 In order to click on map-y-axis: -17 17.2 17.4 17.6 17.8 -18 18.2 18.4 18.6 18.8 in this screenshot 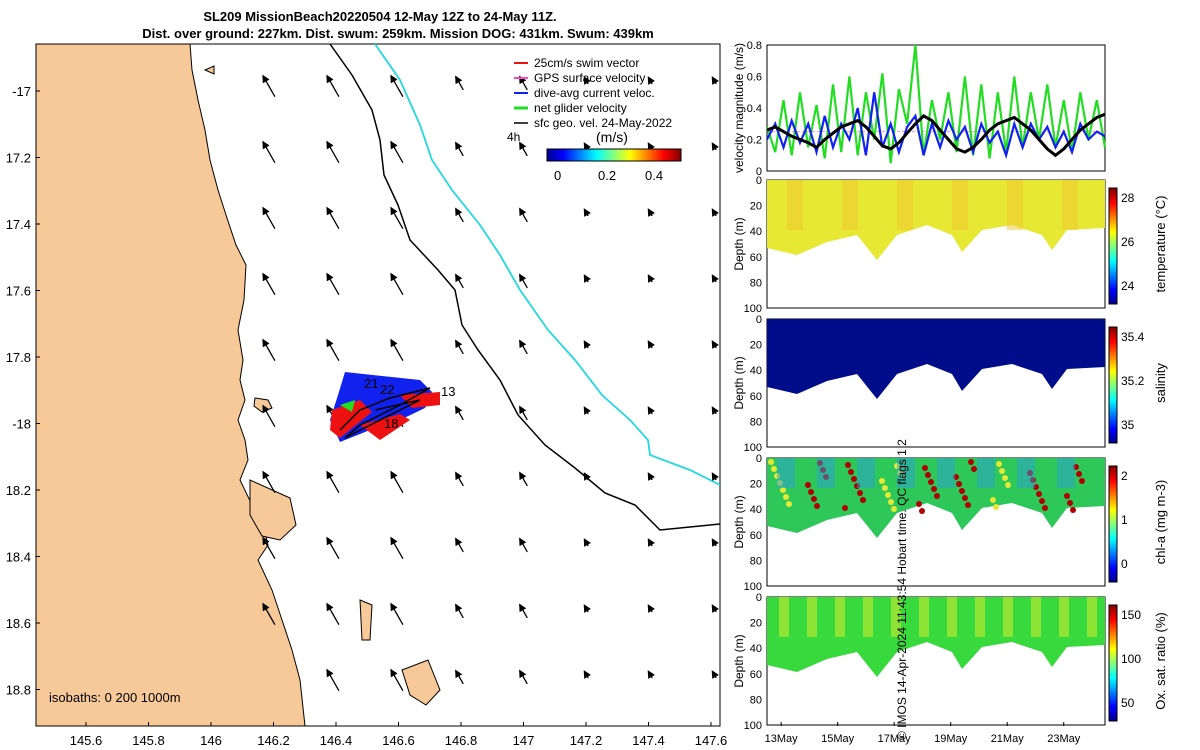, I will do `click(23, 391)`.